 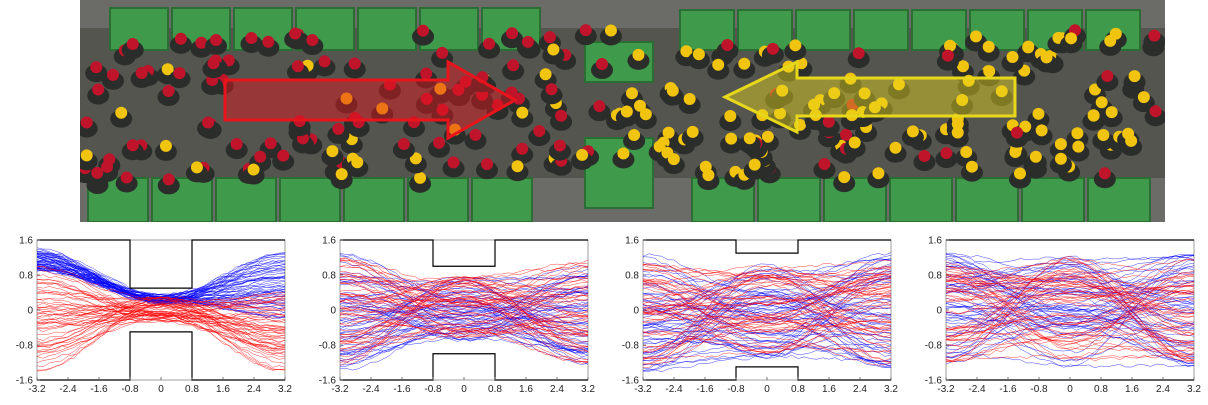 I want to click on yellow-arrow, so click(x=869, y=97).